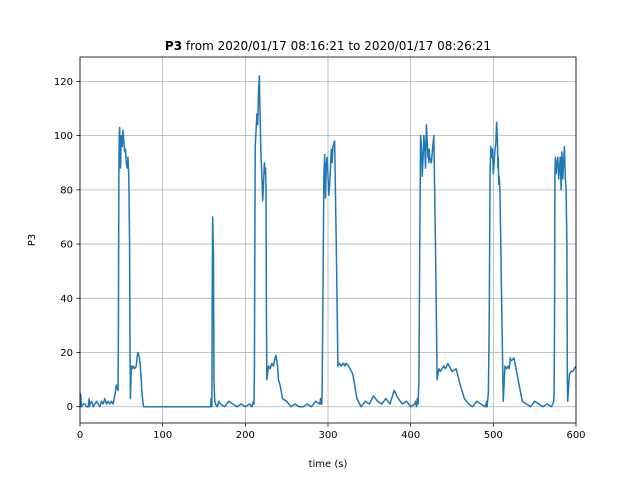  I want to click on y-axis: 0 20 40 60 80 100 120, so click(67, 245).